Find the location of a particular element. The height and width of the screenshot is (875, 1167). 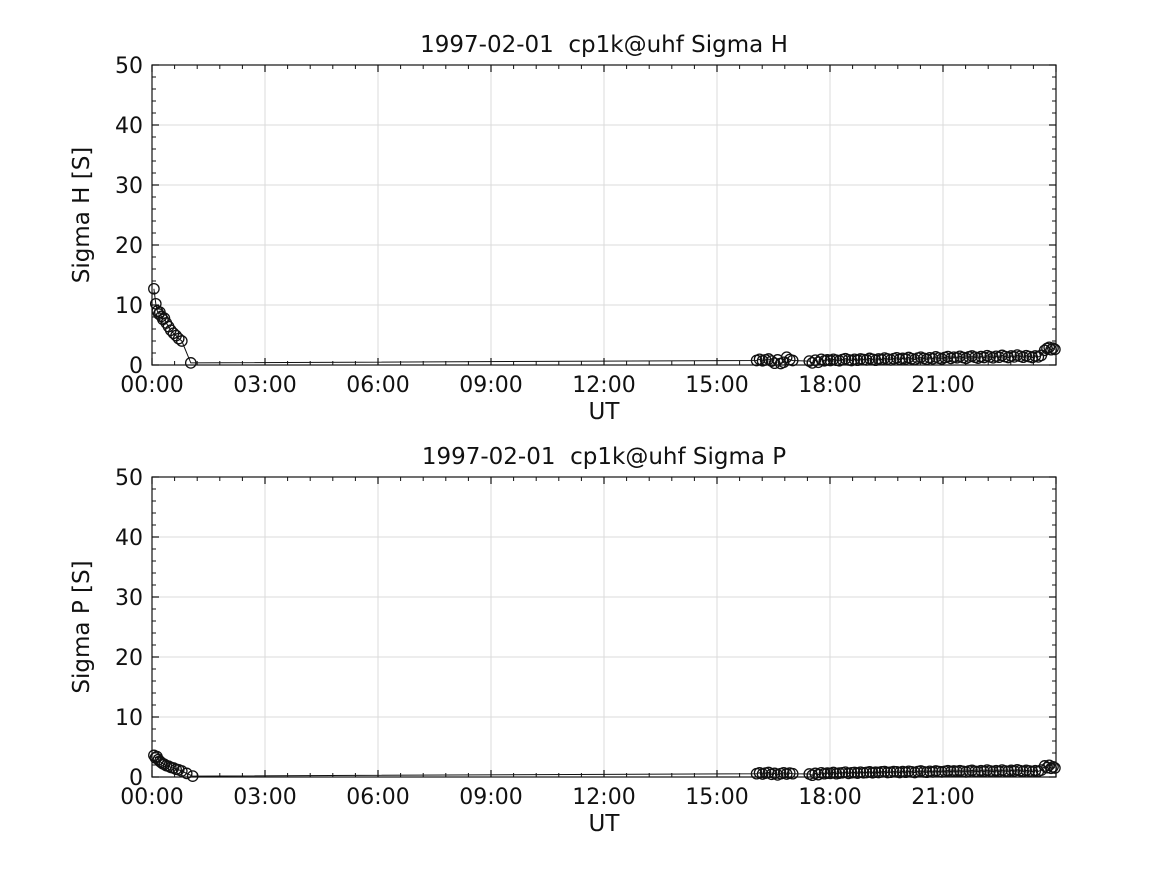

sigma-h-x-axis-label: UT is located at coordinates (604, 412).